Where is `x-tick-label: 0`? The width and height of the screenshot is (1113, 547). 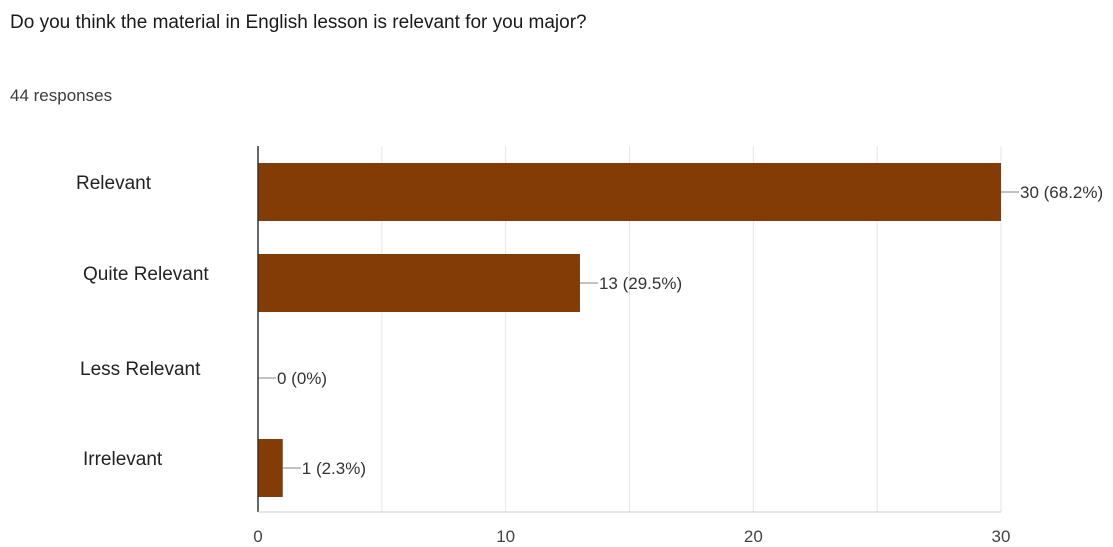 x-tick-label: 0 is located at coordinates (257, 536).